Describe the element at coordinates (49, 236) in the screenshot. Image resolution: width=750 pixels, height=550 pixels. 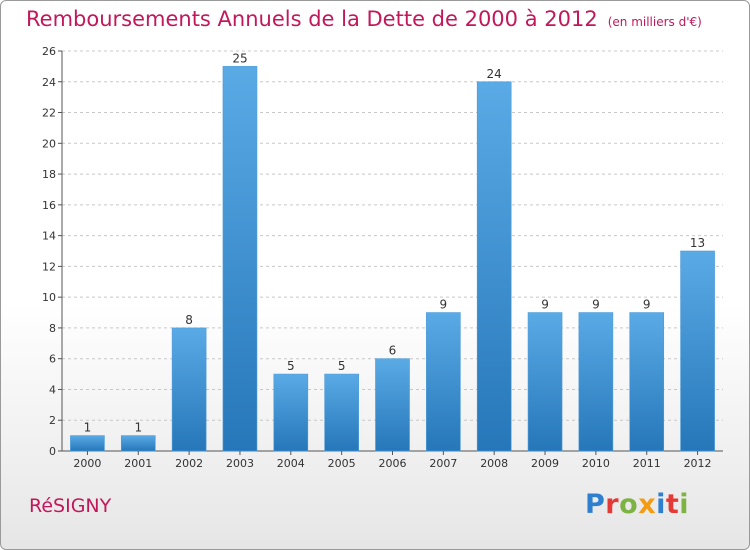
I see `y-tick-label: 14` at that location.